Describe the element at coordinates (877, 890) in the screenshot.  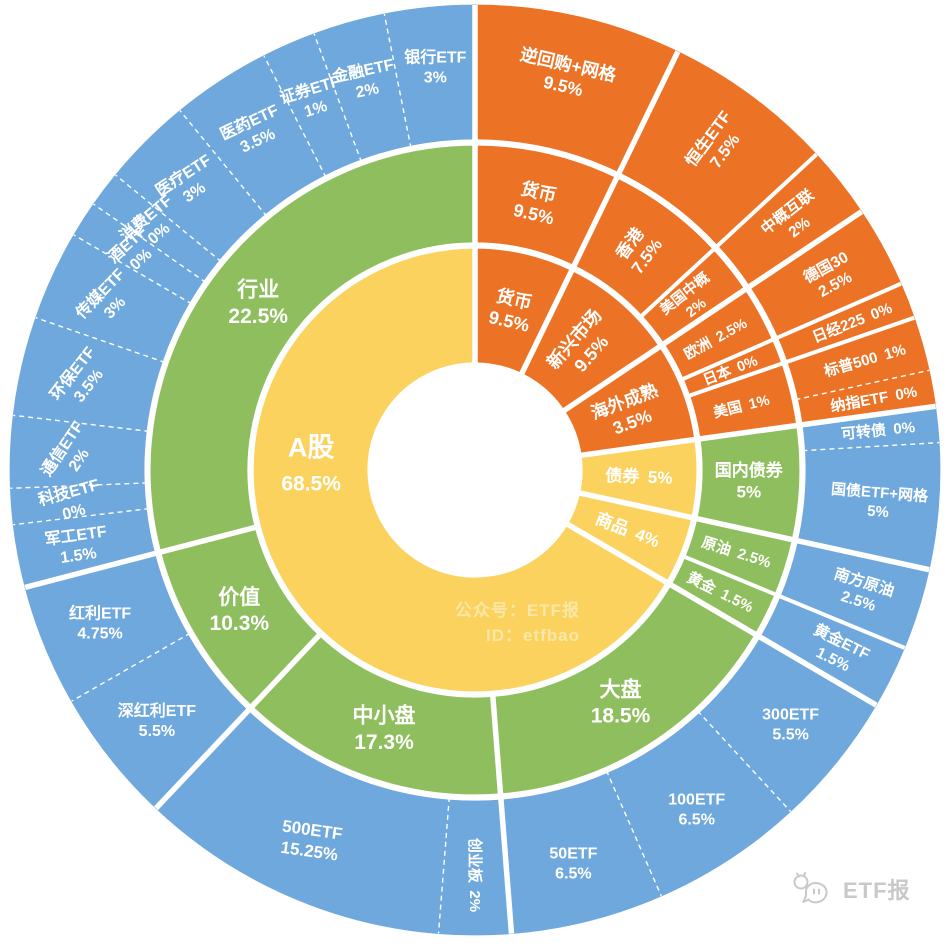
I see `brand-logo-text: ETF报` at that location.